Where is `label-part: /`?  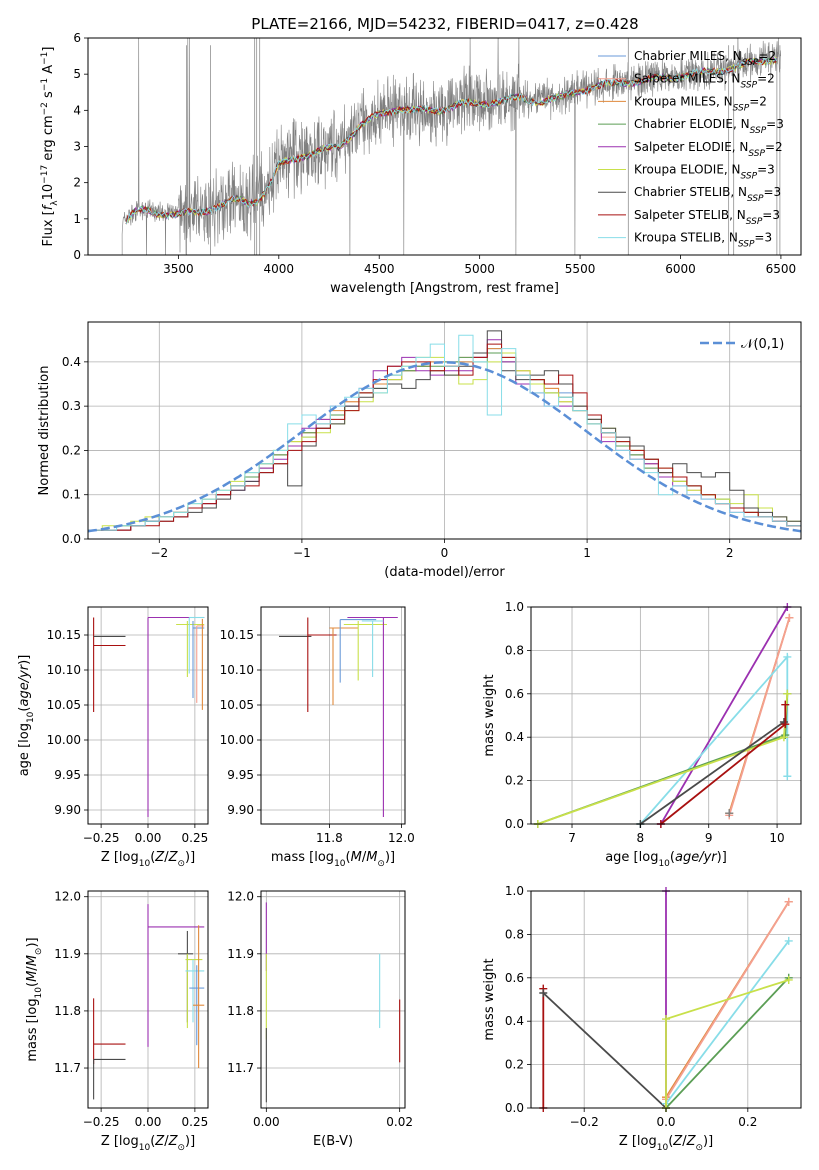 label-part: / is located at coordinates (166, 857).